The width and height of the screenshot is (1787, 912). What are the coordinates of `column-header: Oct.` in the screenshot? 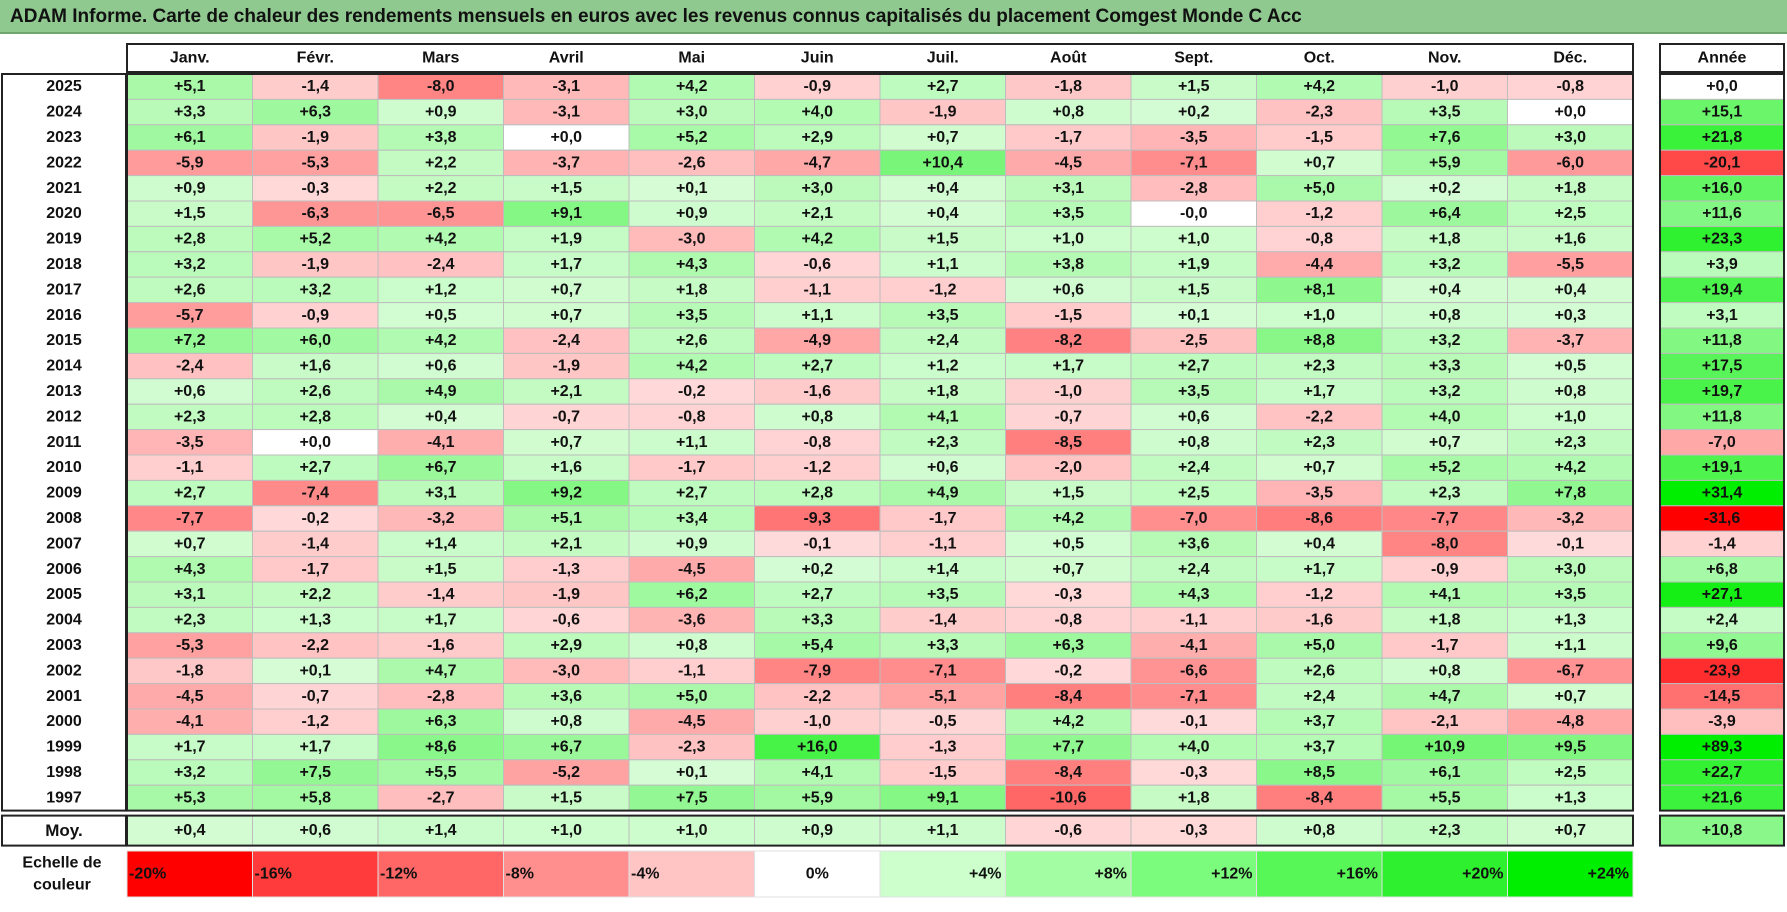 It's located at (1319, 58).